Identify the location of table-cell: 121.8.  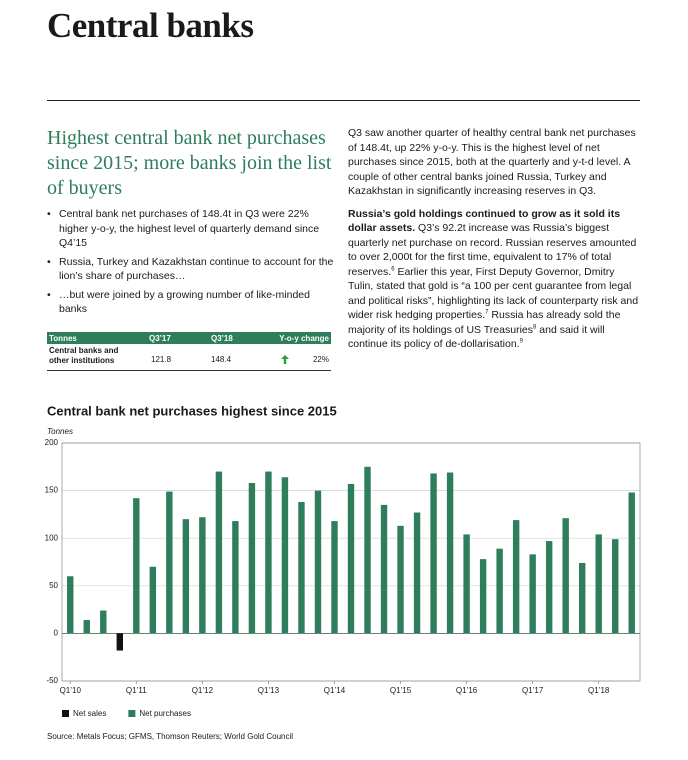
(161, 359).